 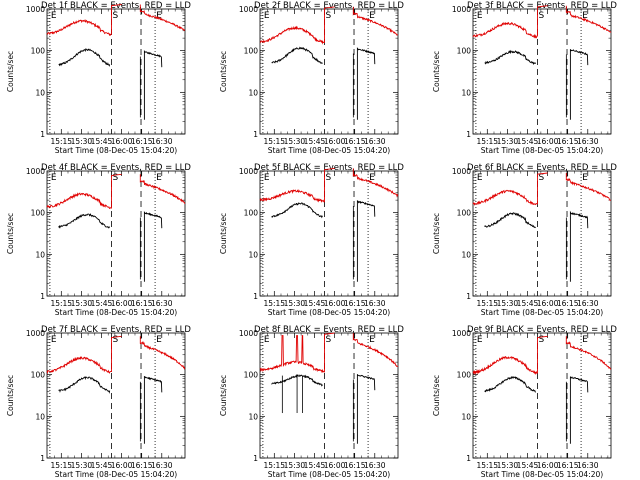 I want to click on panel-title: Det 7f BLACK = Events, RED = LLD, so click(x=116, y=330).